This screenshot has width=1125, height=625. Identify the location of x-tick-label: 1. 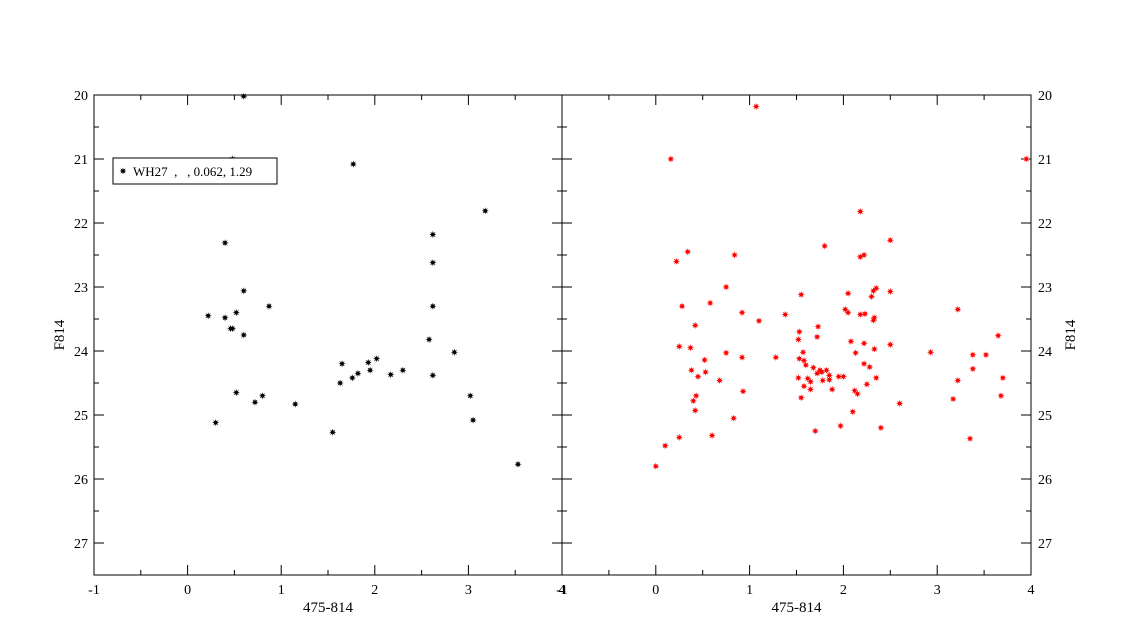
(749, 590).